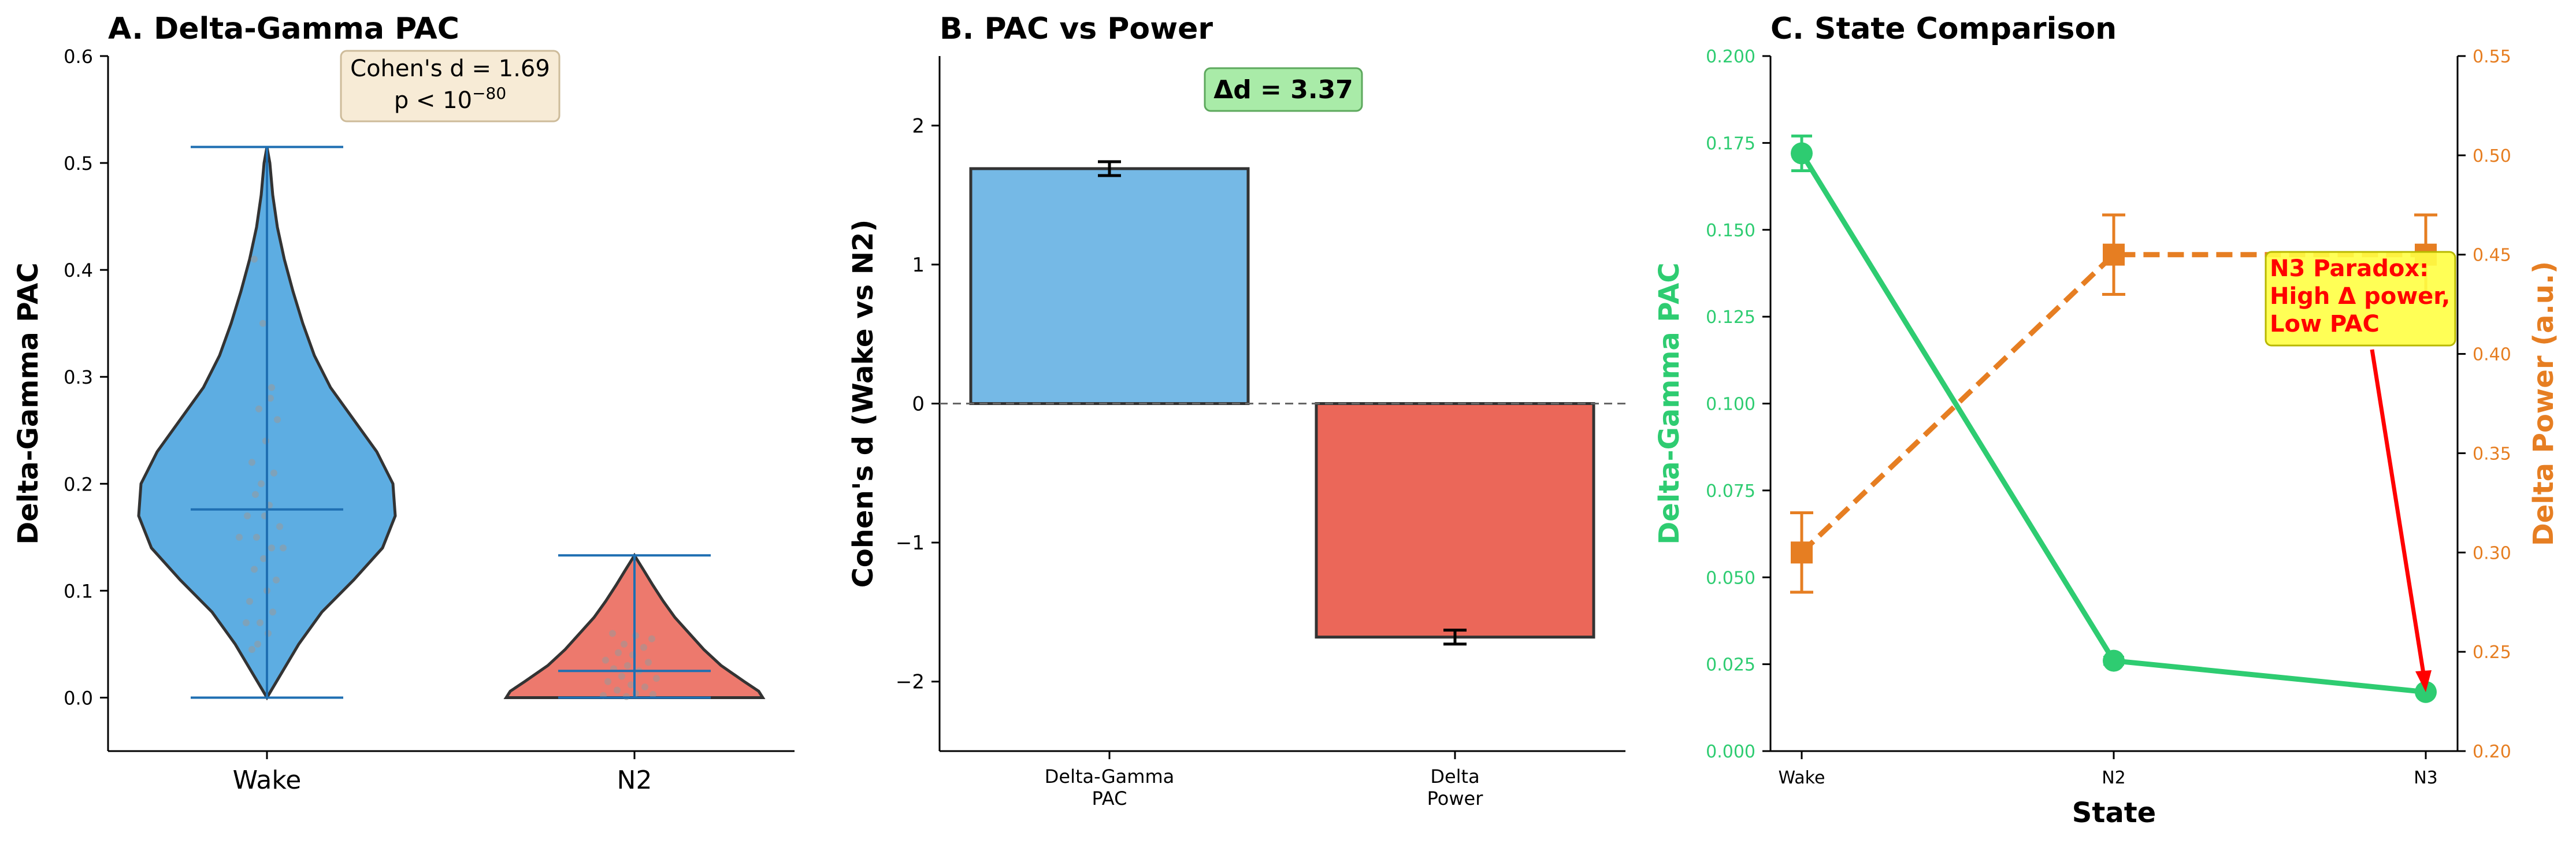 This screenshot has height=847, width=2576. Describe the element at coordinates (1109, 776) in the screenshot. I see `x-tick-label: Delta-Gamma` at that location.